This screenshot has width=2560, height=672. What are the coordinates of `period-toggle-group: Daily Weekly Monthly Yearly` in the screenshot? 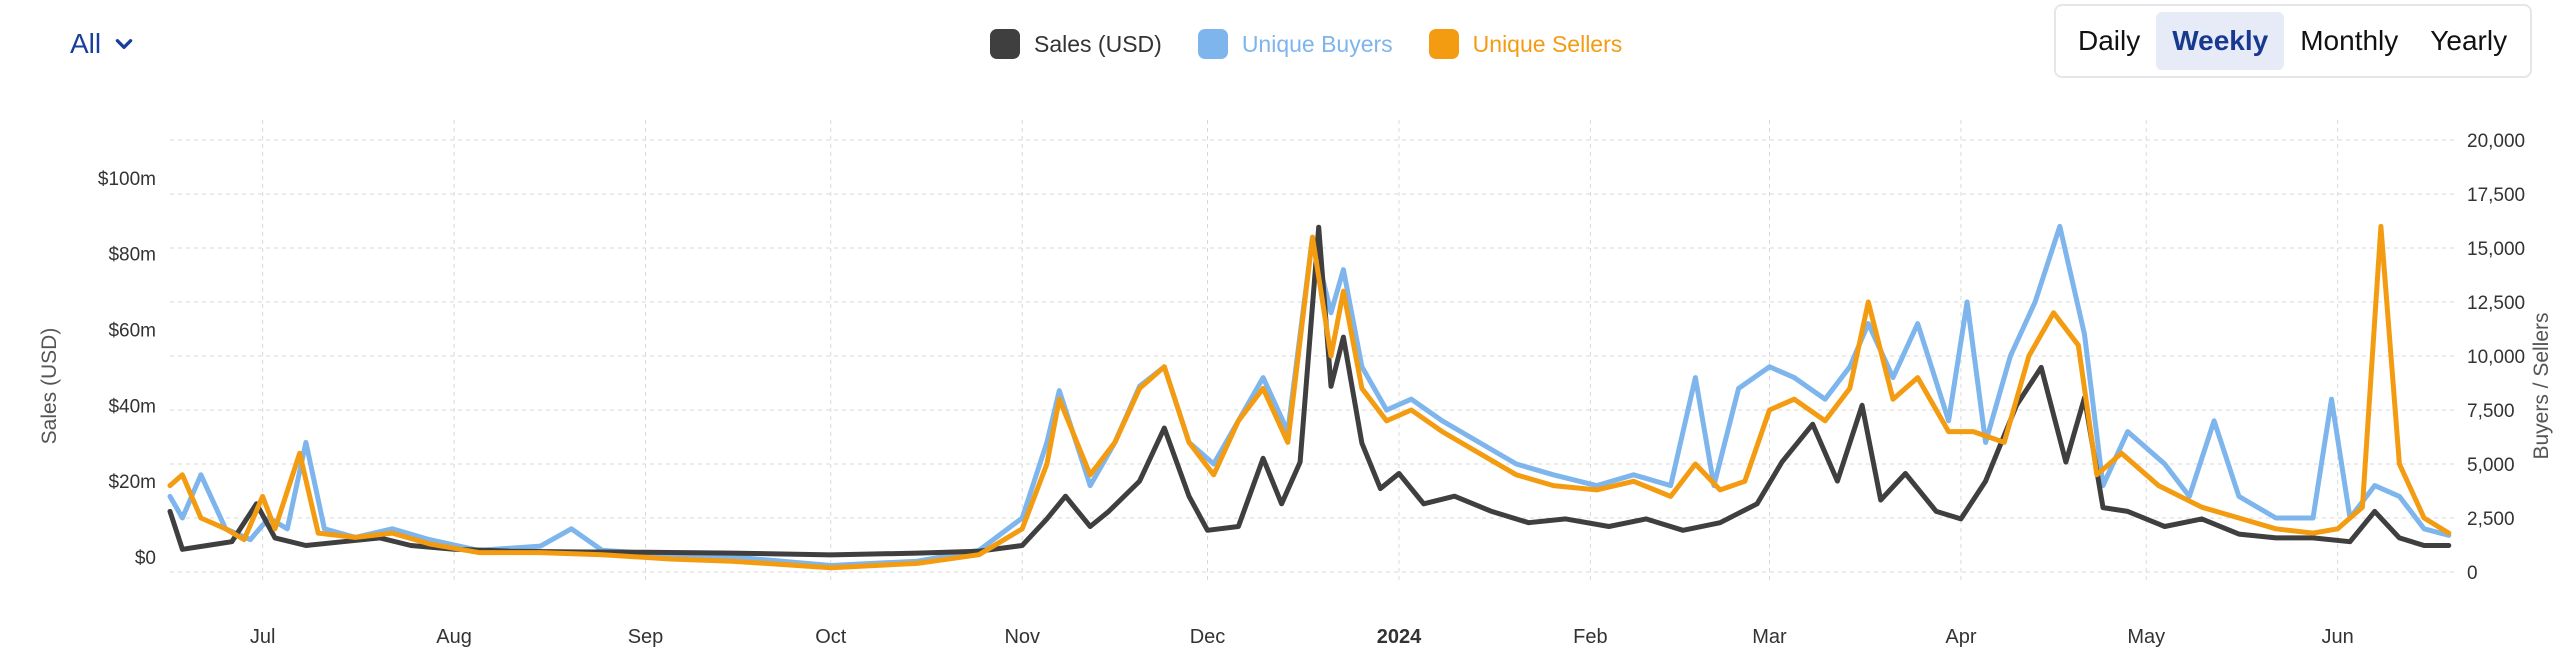 It's located at (2293, 41).